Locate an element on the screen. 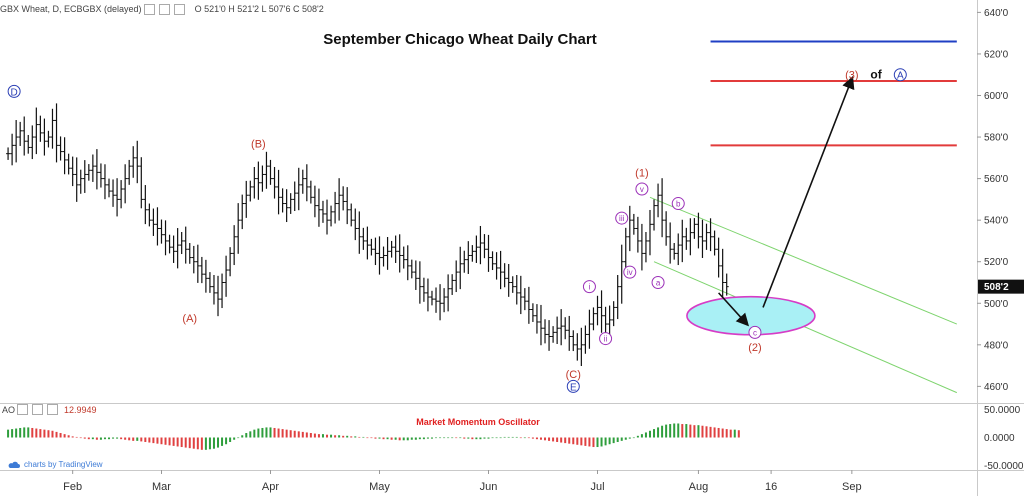  tradingview-branding: charts by TradingView is located at coordinates (55, 464).